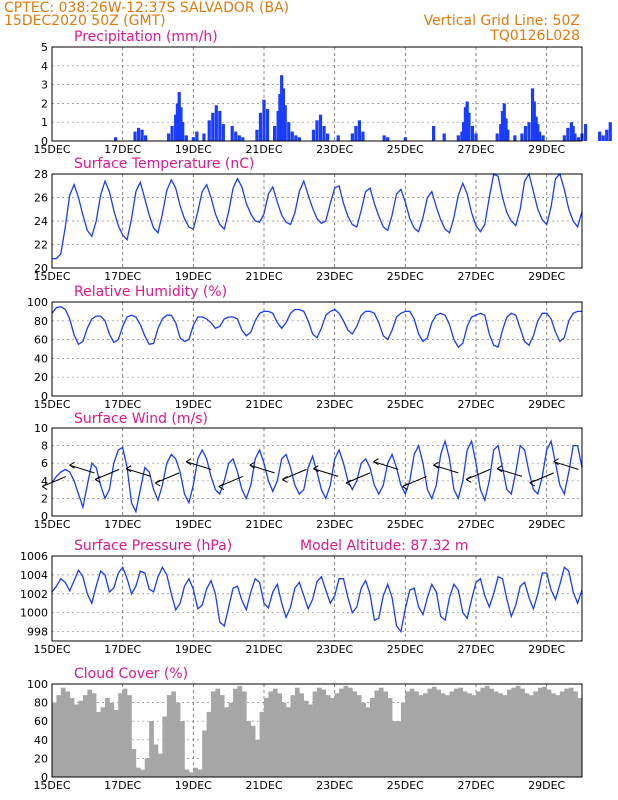  Describe the element at coordinates (317, 216) in the screenshot. I see `temp-line` at that location.